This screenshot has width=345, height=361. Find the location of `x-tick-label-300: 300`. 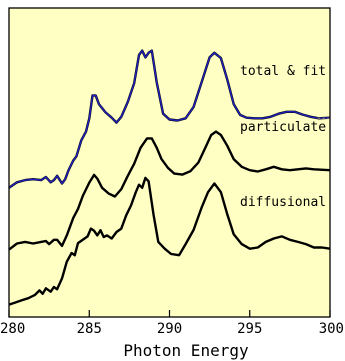

x-tick-label-300: 300 is located at coordinates (331, 329).